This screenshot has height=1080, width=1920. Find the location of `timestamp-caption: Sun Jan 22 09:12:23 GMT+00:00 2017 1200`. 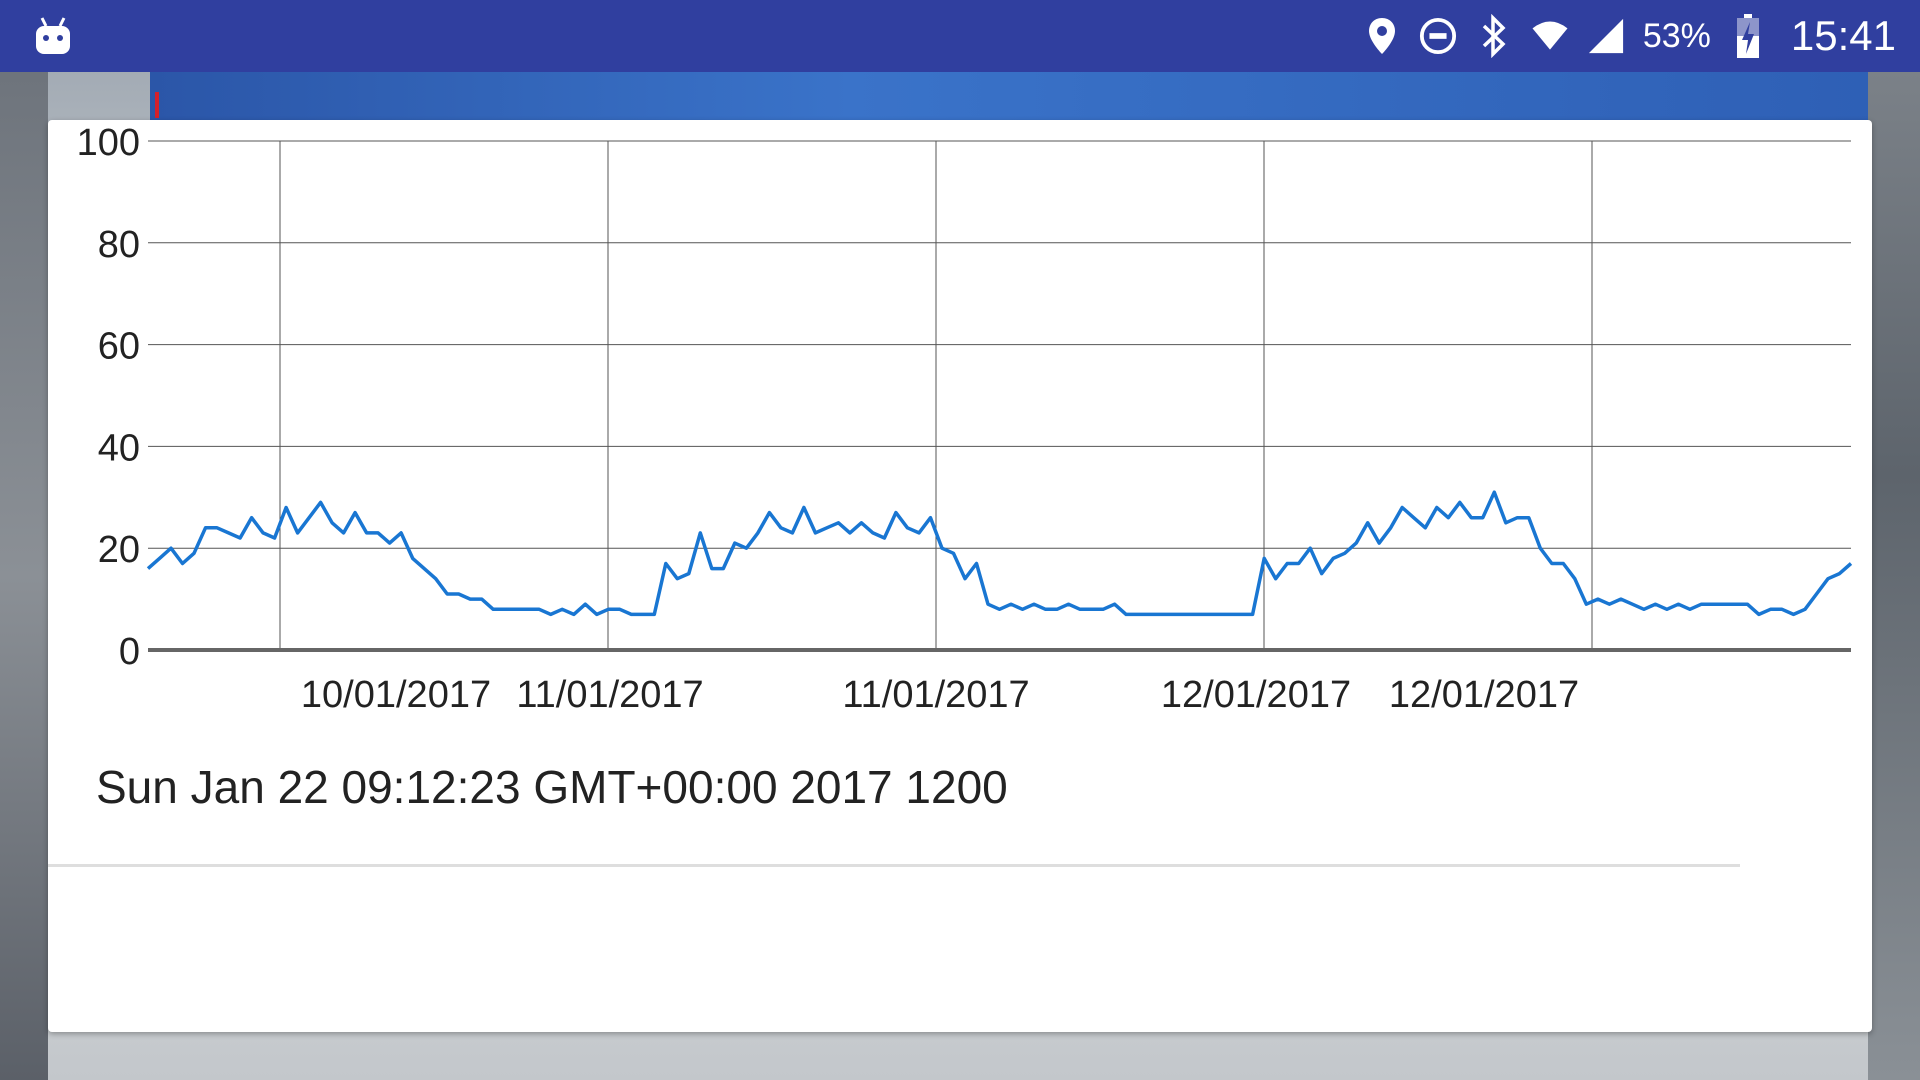

timestamp-caption: Sun Jan 22 09:12:23 GMT+00:00 2017 1200 is located at coordinates (552, 787).